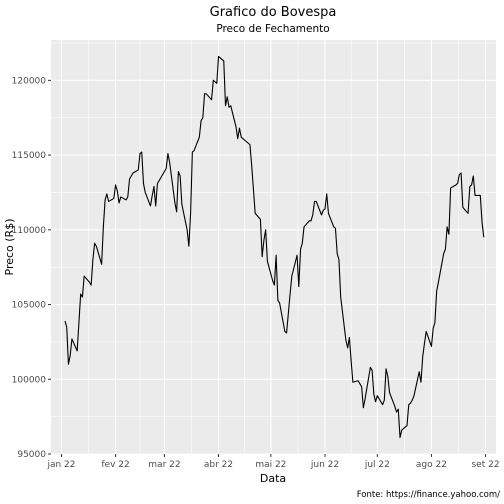  I want to click on x-tick-label: jun 22, so click(324, 465).